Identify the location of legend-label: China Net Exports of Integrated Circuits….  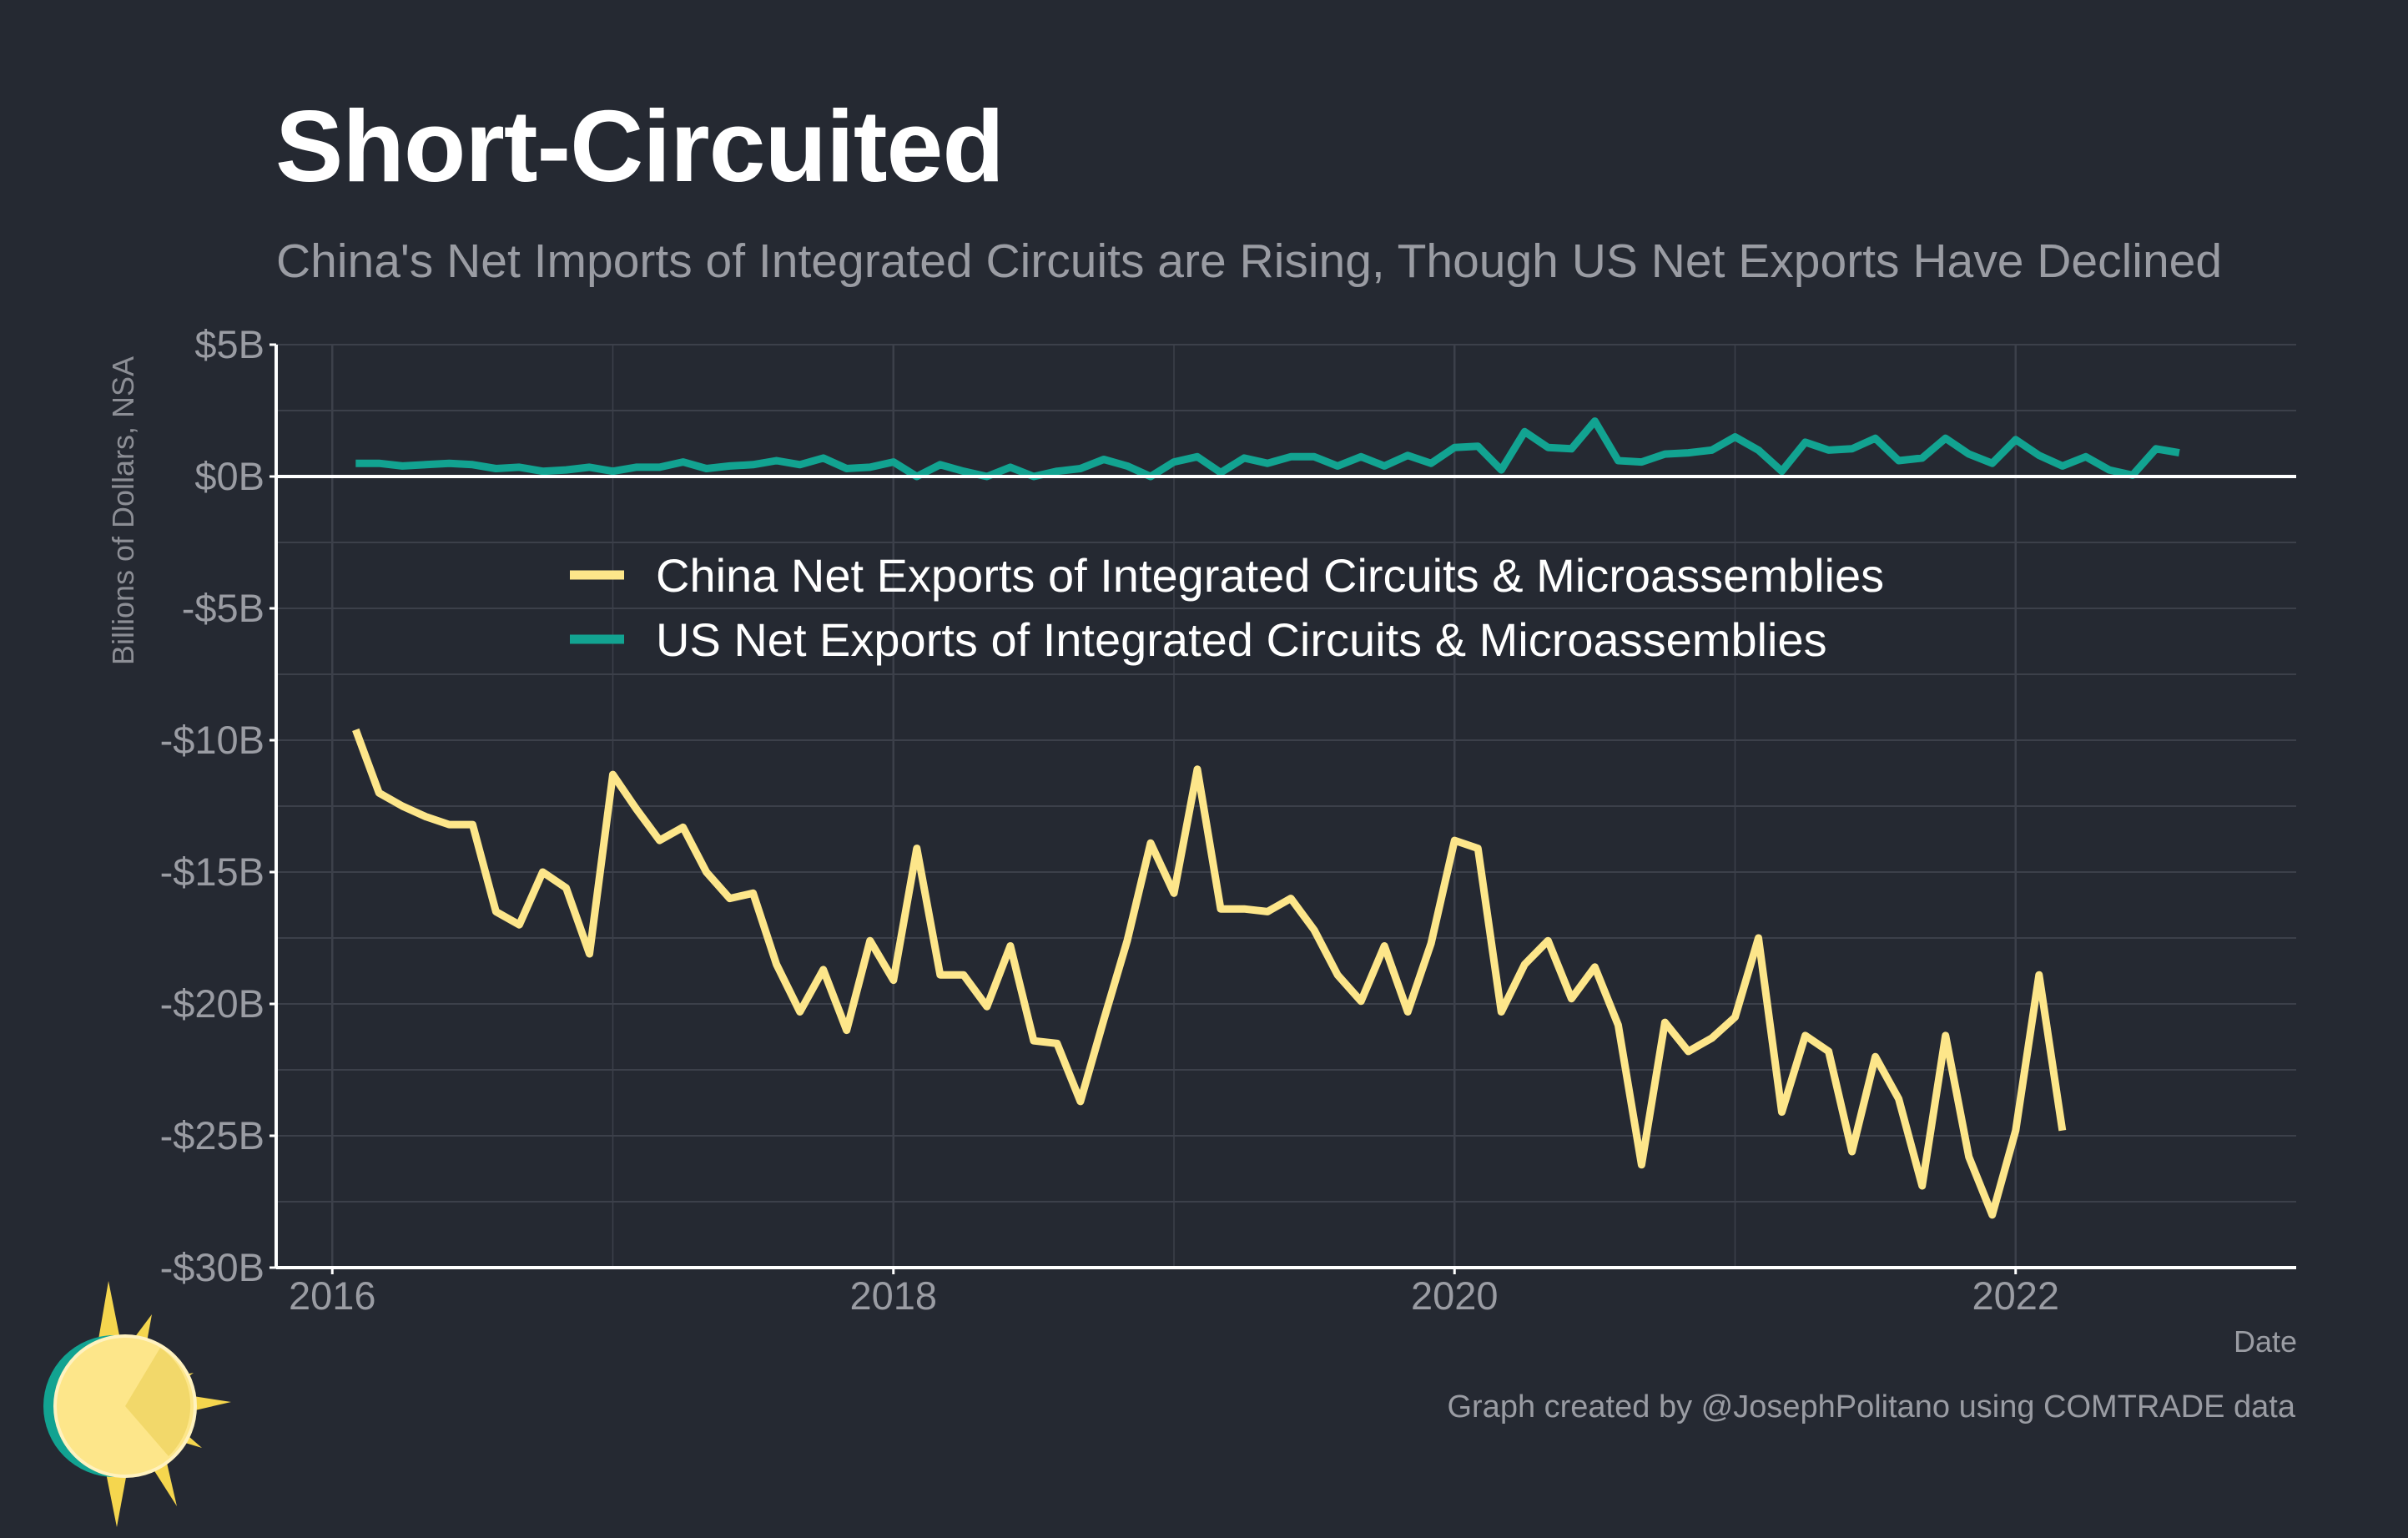
(1270, 575).